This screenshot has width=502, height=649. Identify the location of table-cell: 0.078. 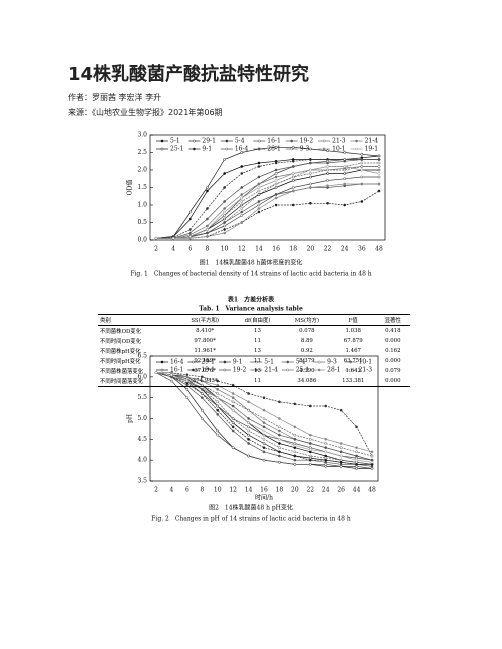
(307, 331).